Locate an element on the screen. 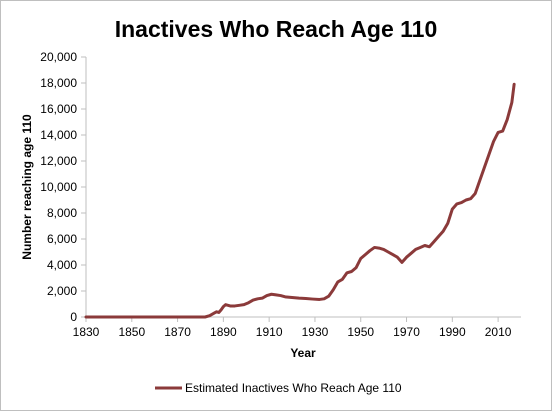 This screenshot has width=552, height=411. x-tick-label: 1930 is located at coordinates (315, 332).